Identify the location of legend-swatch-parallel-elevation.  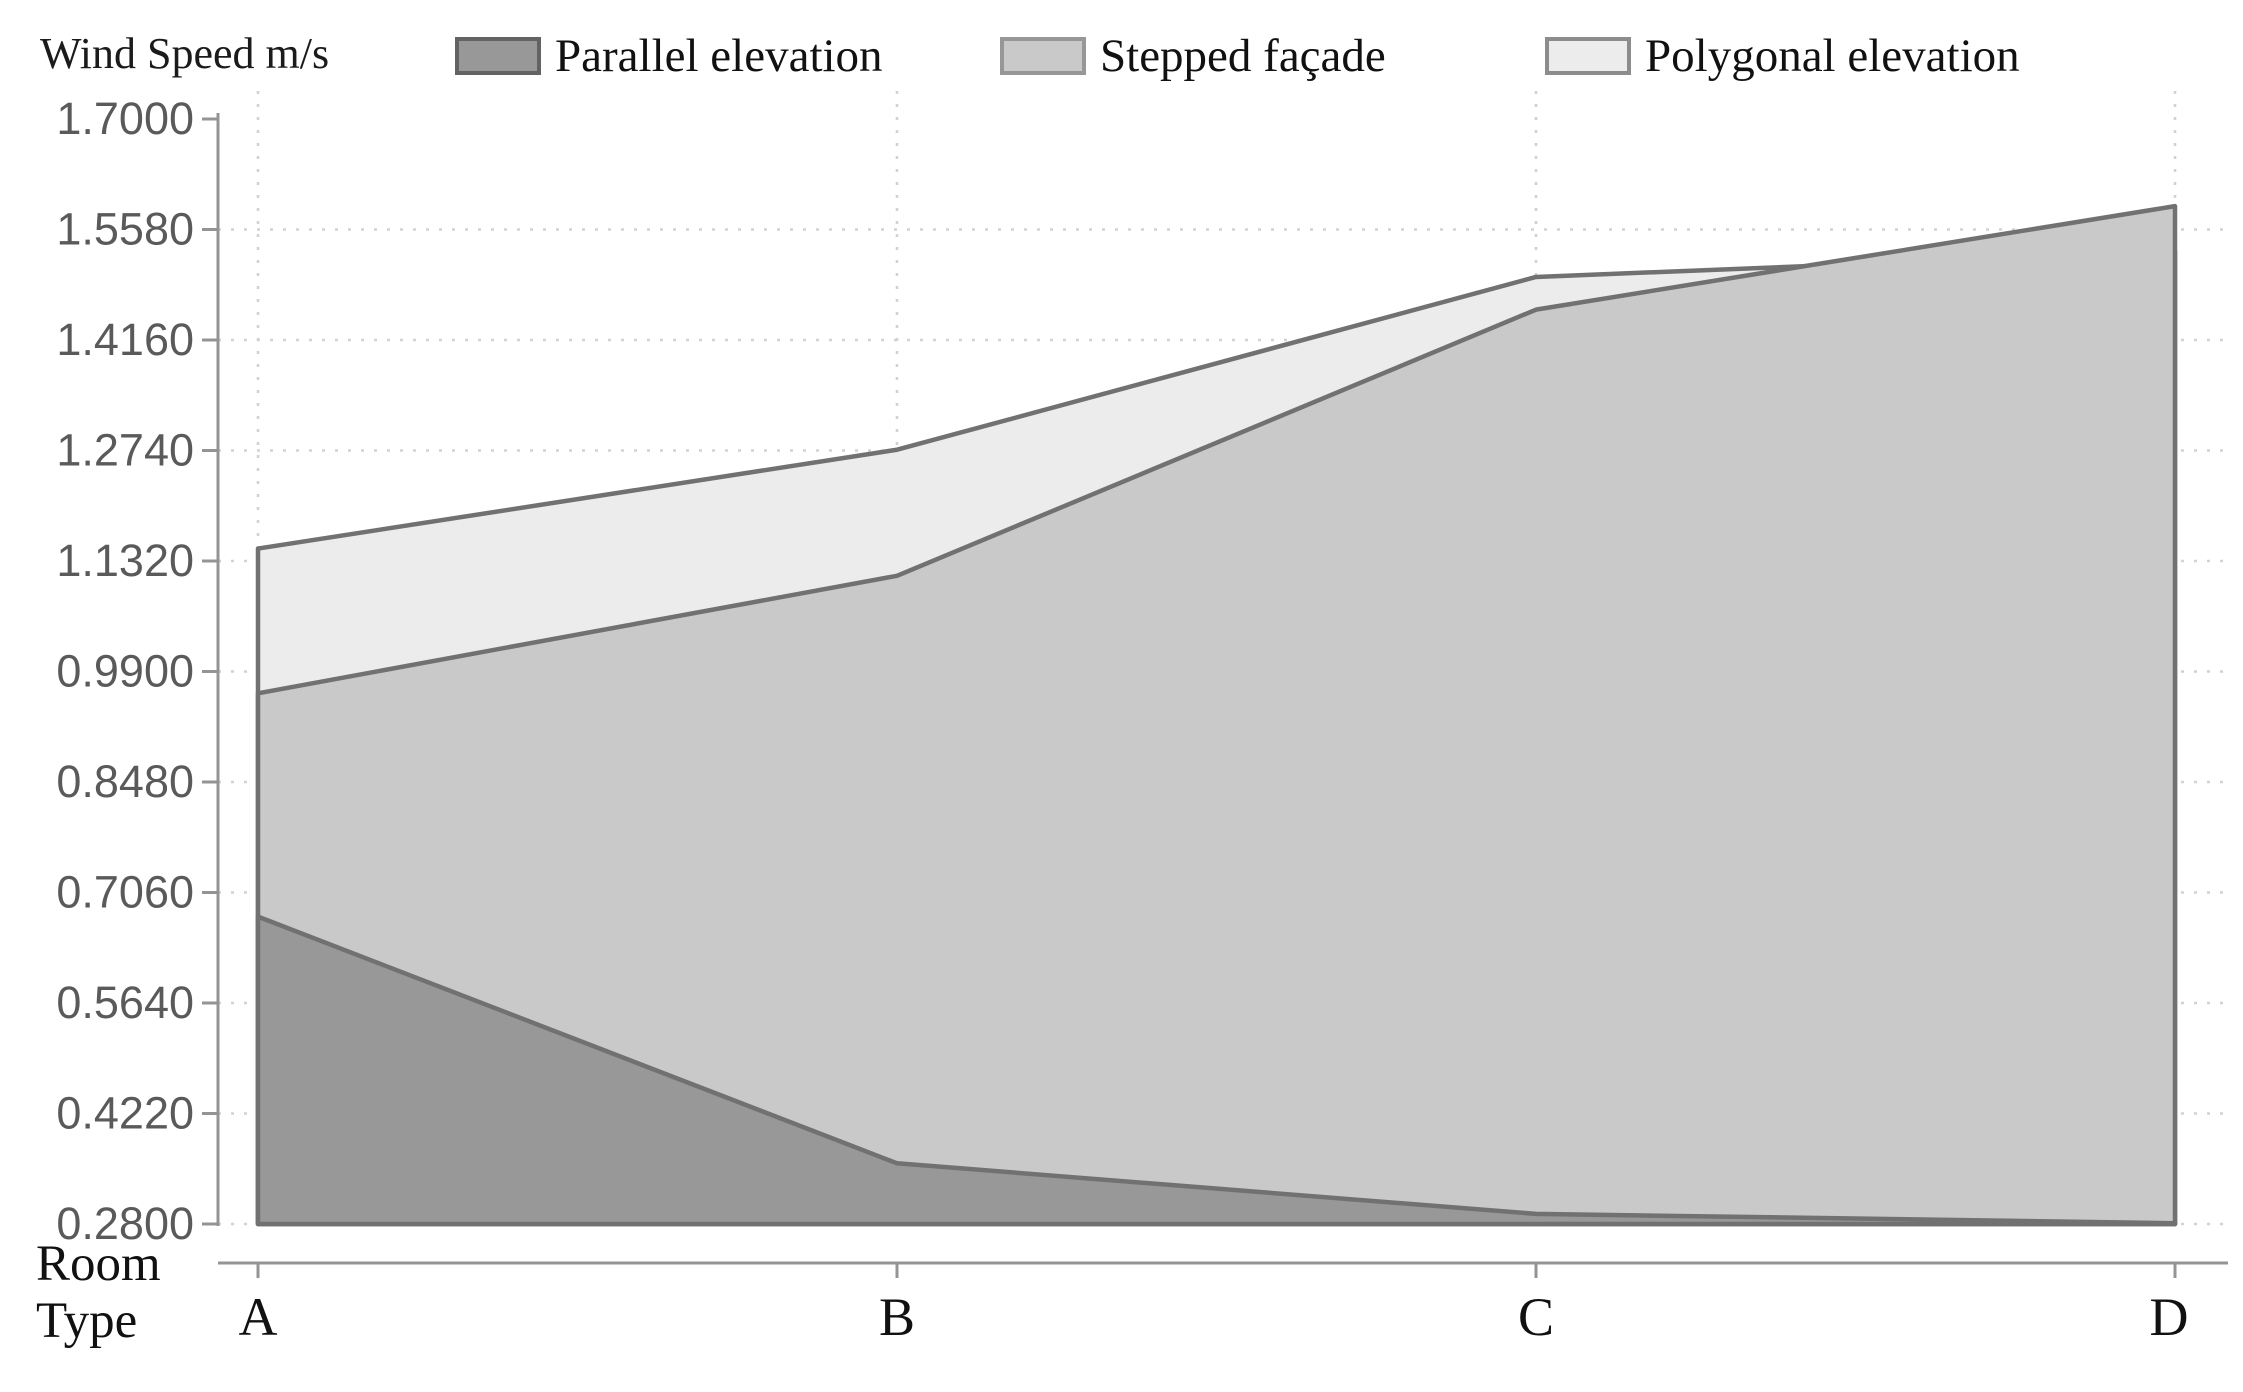
(498, 56).